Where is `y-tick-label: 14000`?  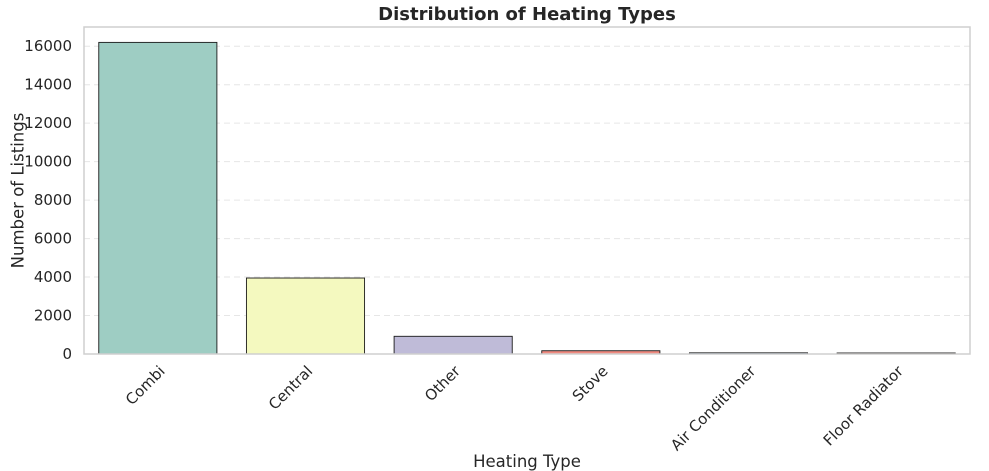
y-tick-label: 14000 is located at coordinates (48, 85).